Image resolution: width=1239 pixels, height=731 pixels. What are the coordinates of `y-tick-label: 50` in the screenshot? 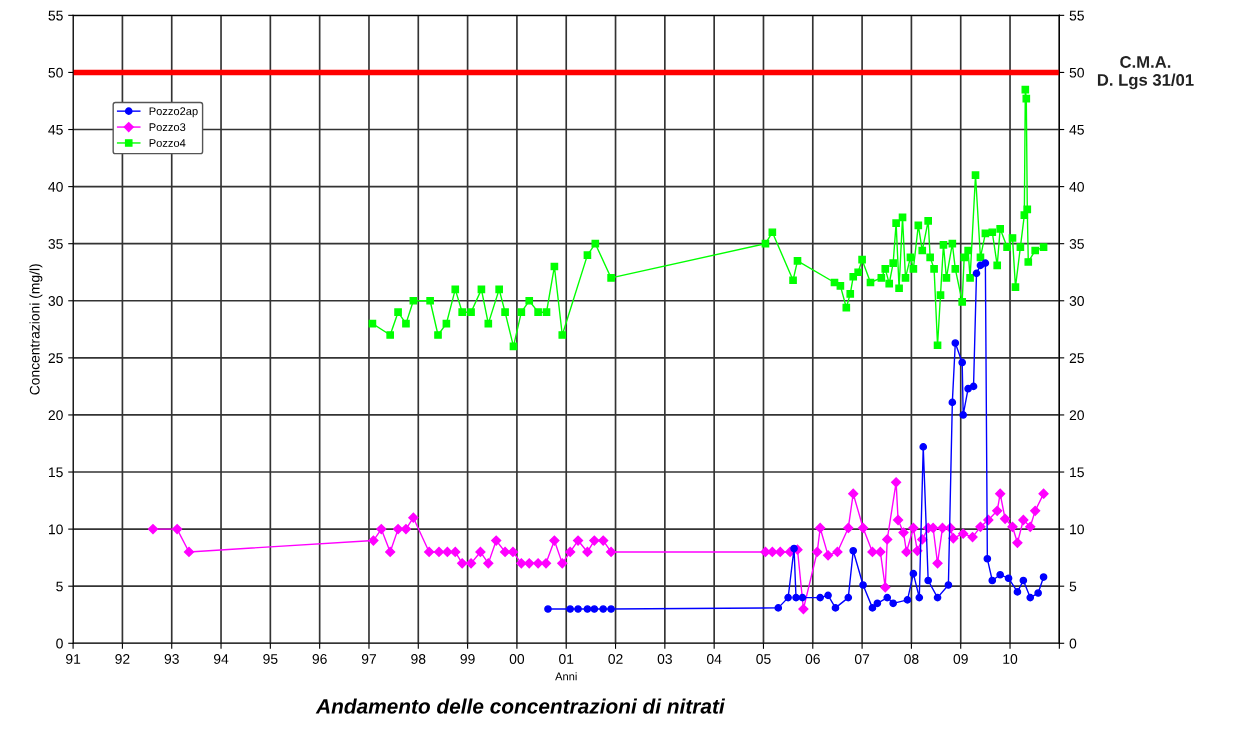 It's located at (55, 72).